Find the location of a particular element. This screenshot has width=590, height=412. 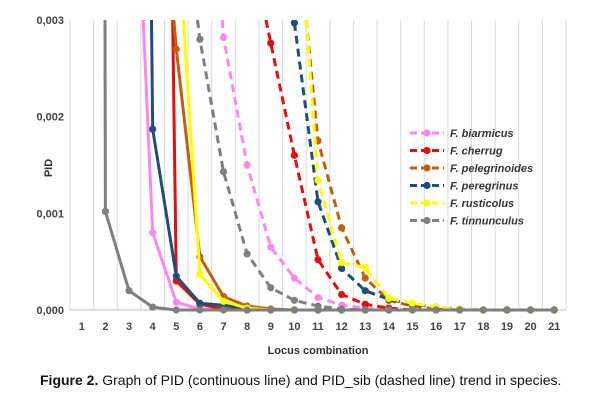

legend-item: F. rusticolus is located at coordinates (462, 204).